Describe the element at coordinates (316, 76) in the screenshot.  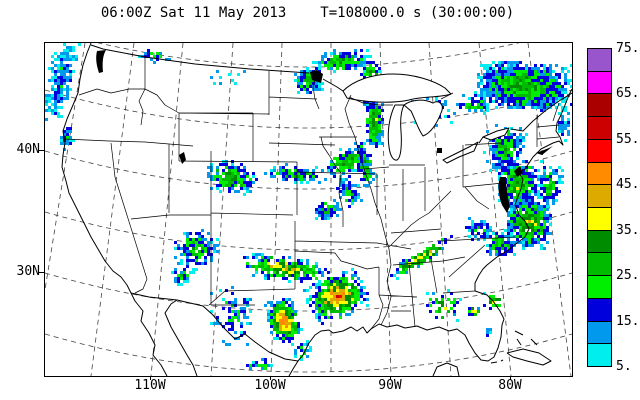
I see `lake-of-the-woods` at that location.